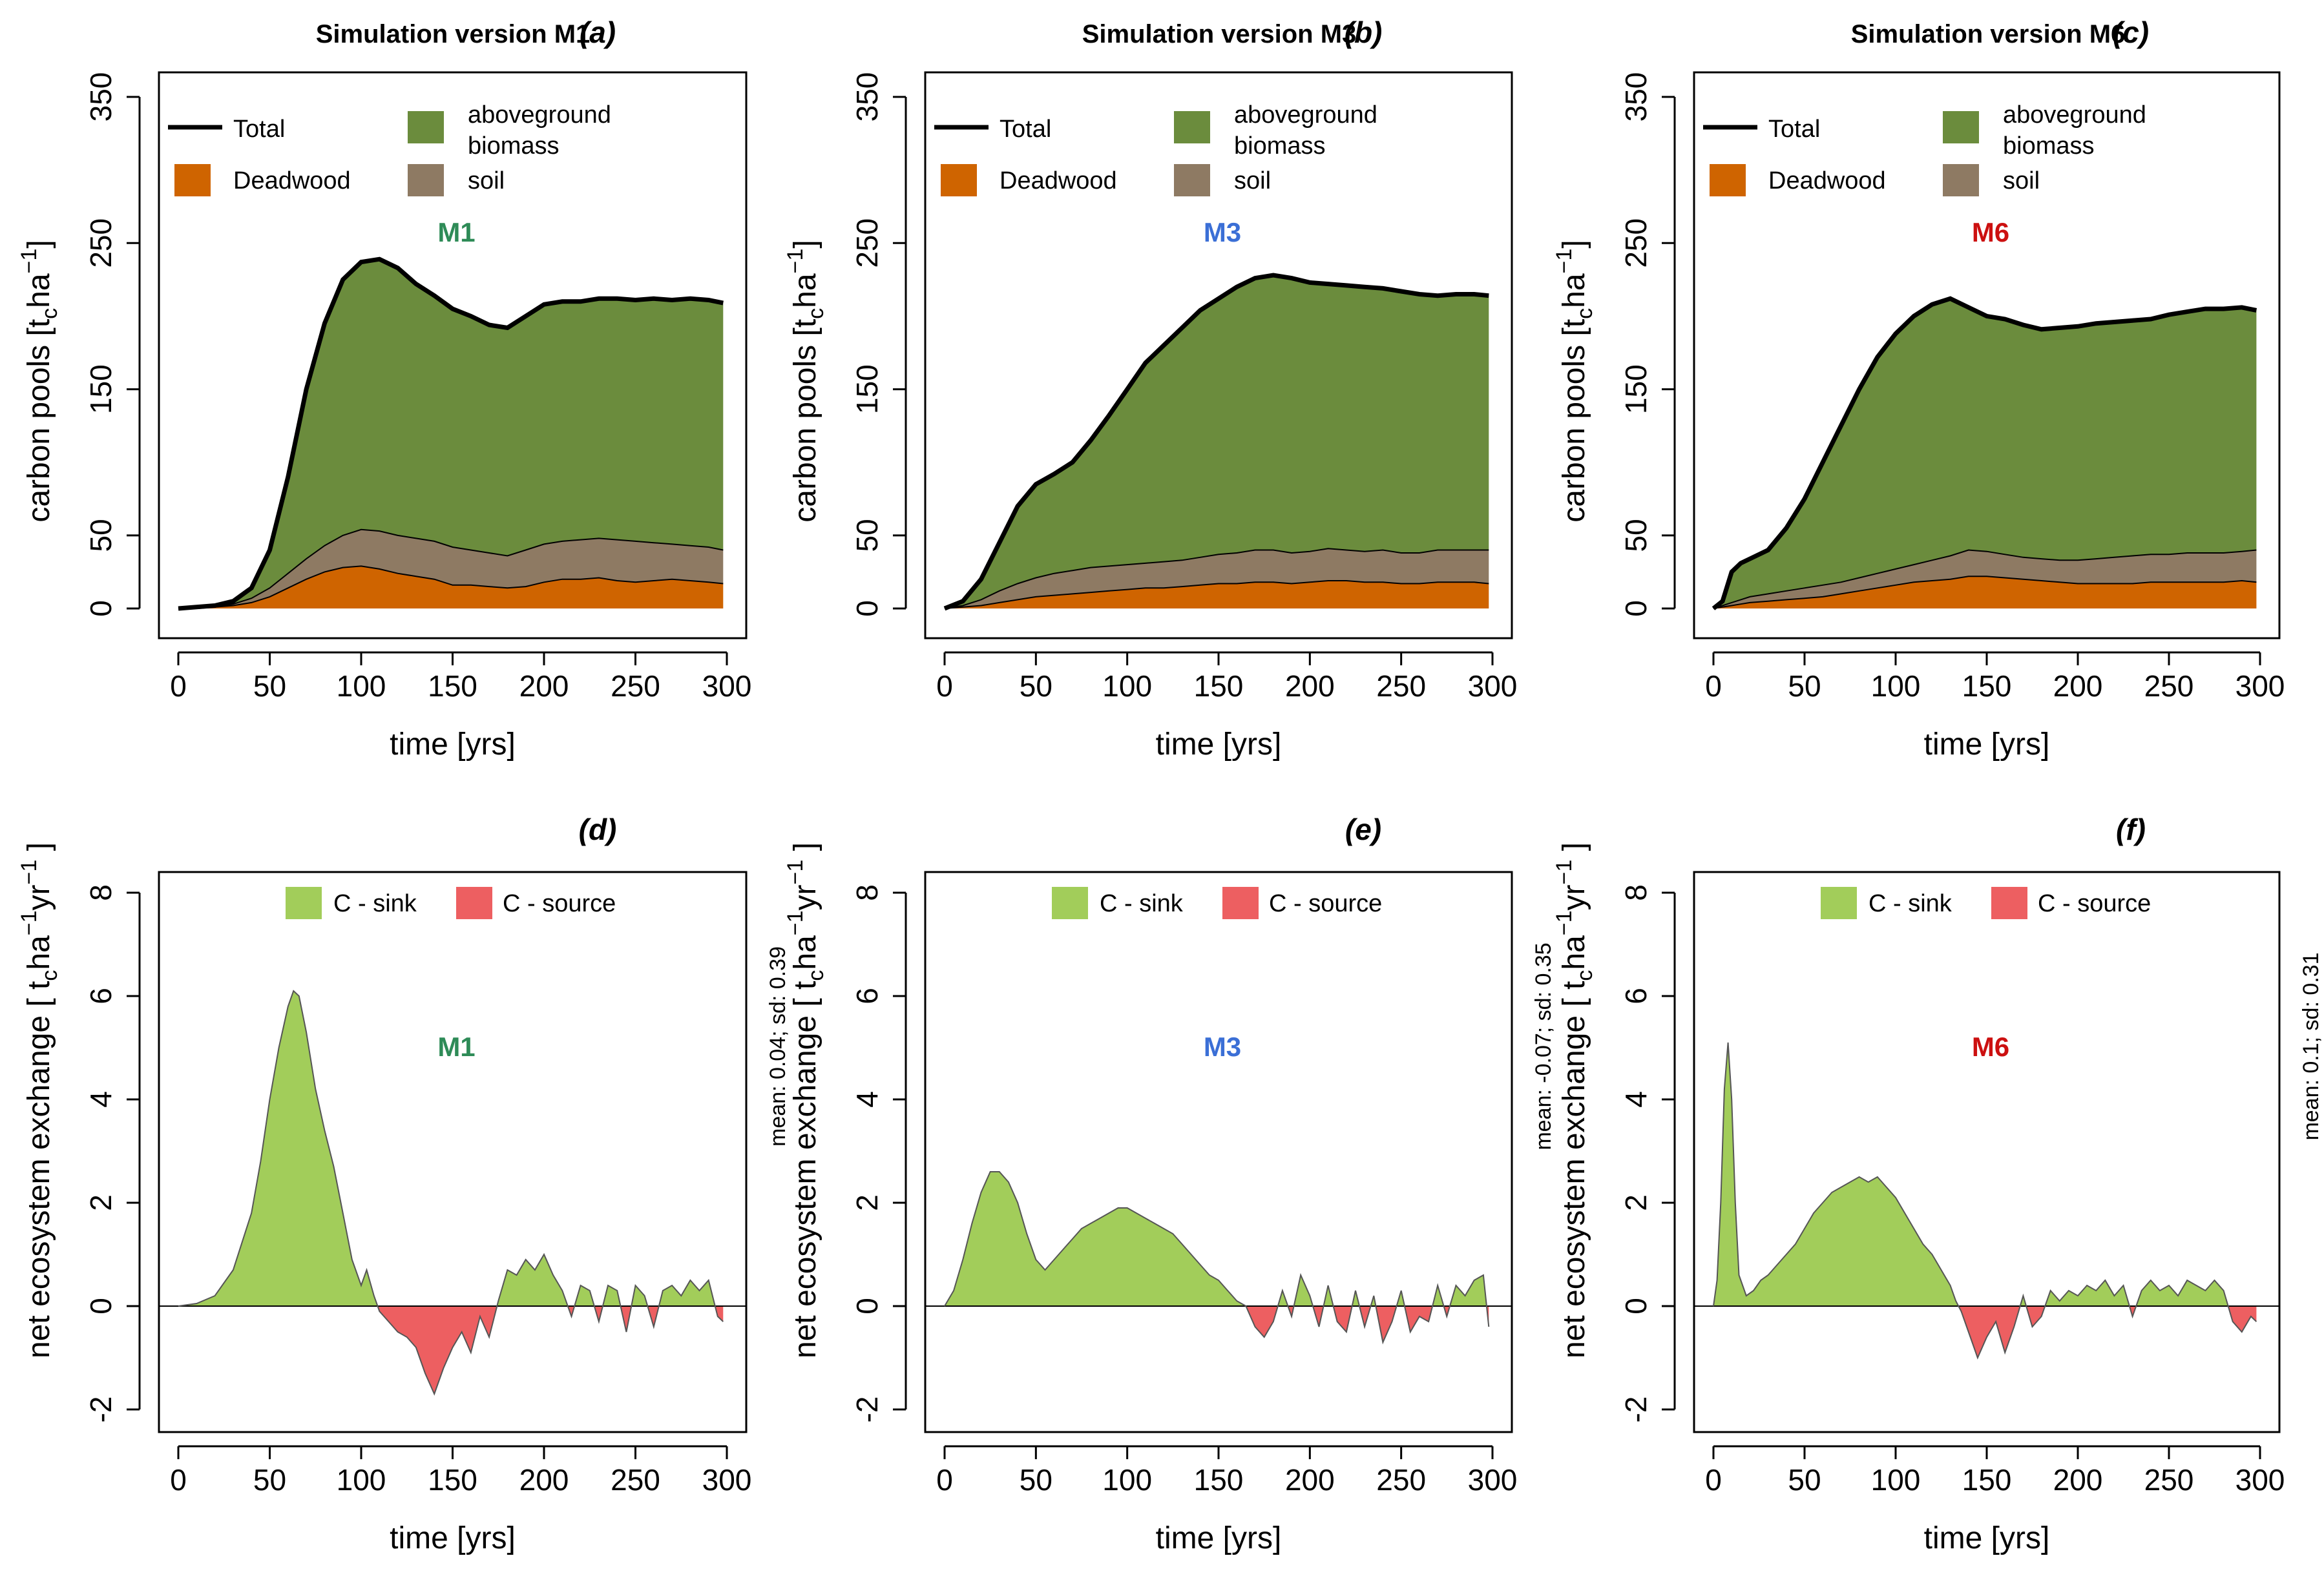 This screenshot has height=1569, width=2324. I want to click on panel-title: Simulation version M1, so click(453, 34).